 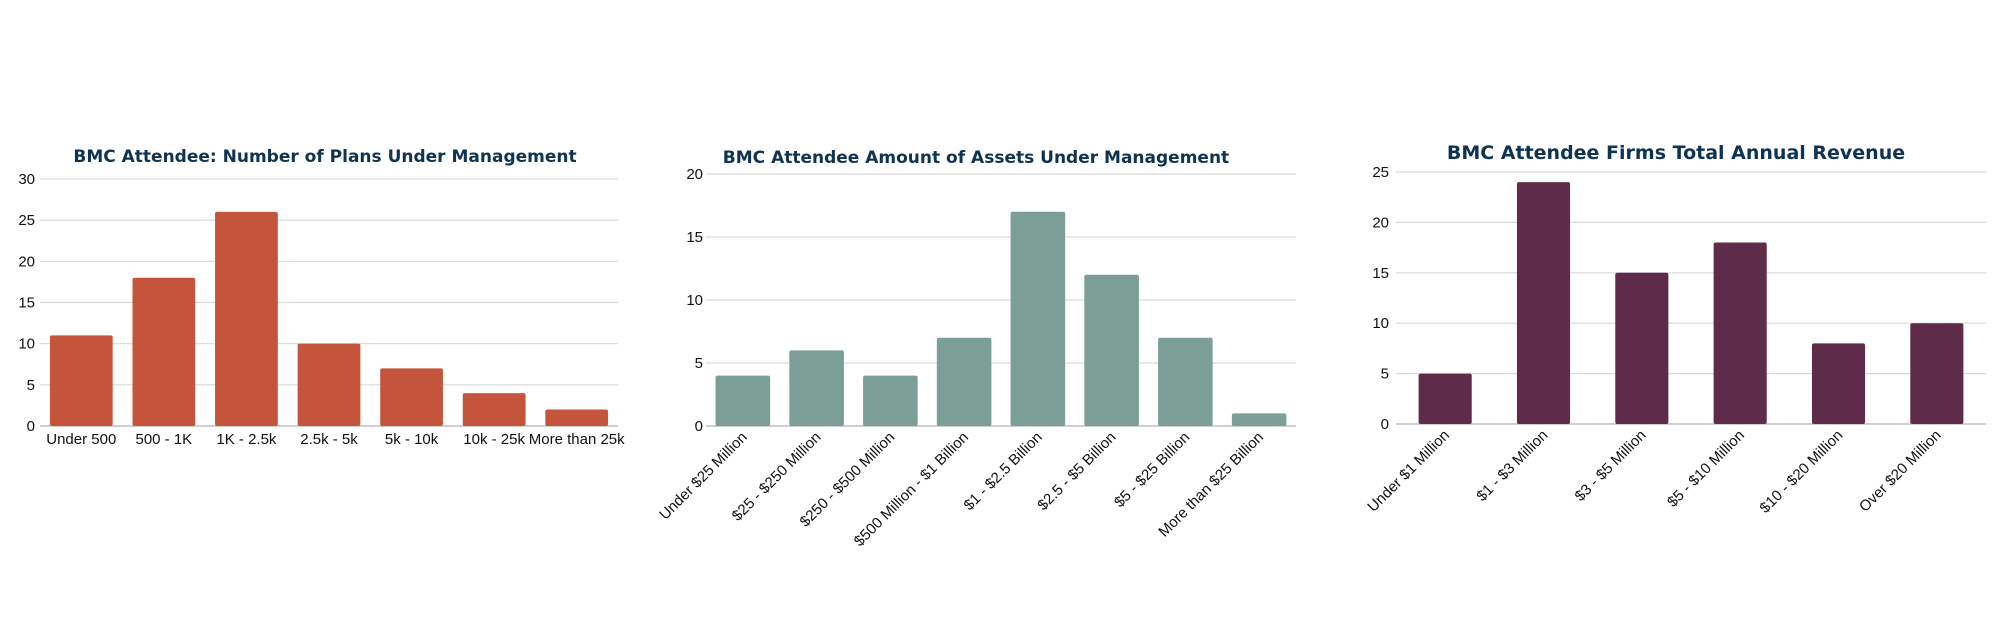 I want to click on x-tick-label: $1 - $2.5 Billion, so click(x=1003, y=471).